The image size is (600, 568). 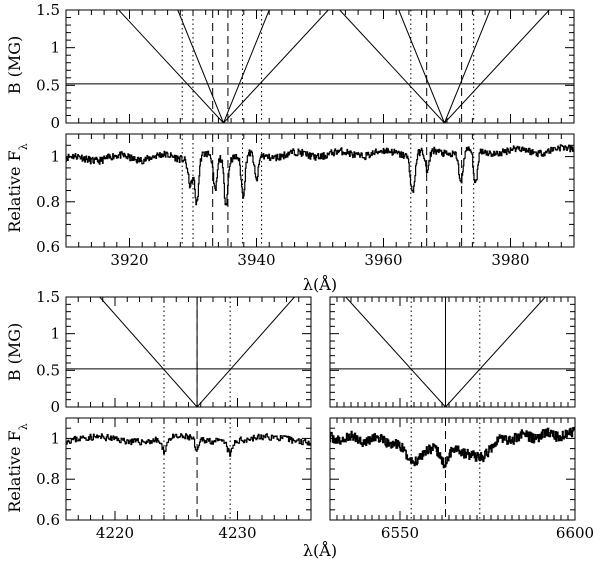 I want to click on top-b-ytick-label: 0, so click(x=55, y=123).